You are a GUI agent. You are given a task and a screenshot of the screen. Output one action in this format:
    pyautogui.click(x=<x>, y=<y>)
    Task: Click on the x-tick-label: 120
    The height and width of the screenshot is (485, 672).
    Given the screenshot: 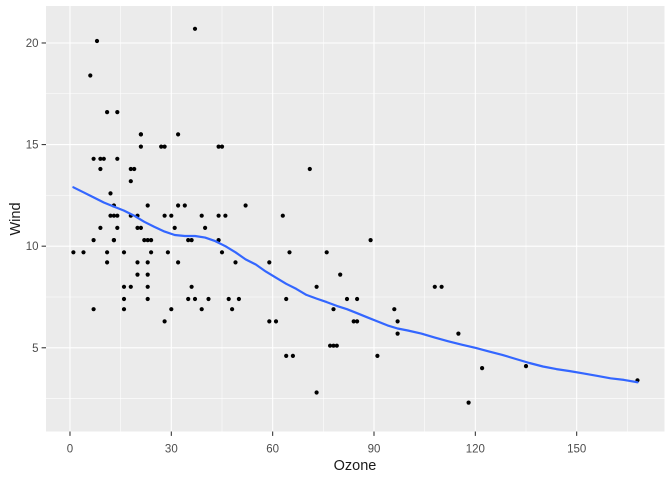 What is the action you would take?
    pyautogui.click(x=475, y=450)
    